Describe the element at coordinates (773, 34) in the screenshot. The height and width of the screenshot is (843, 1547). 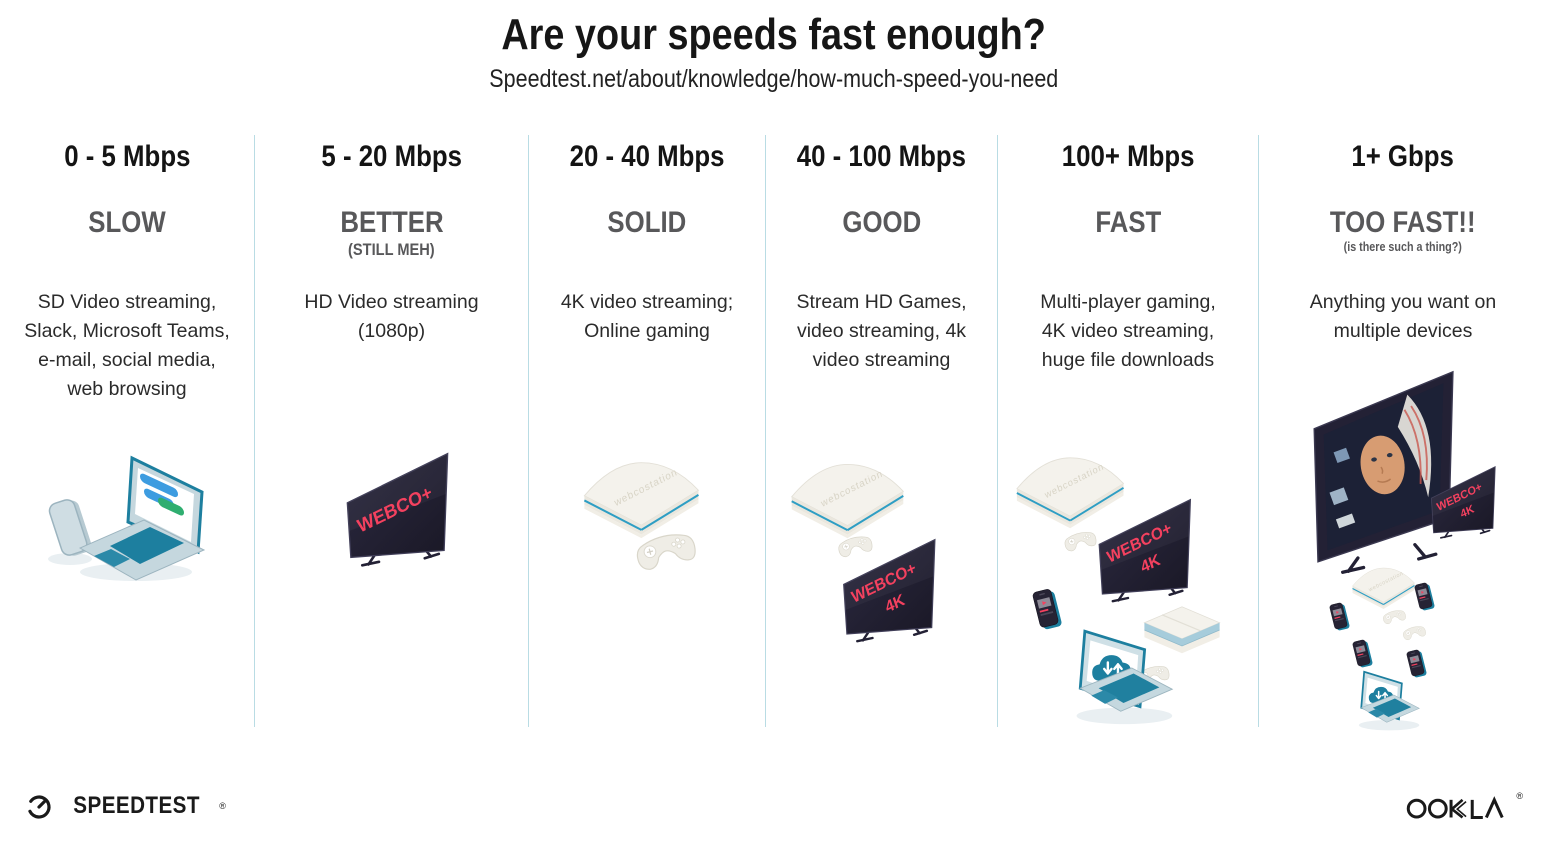
I see `page-title: Are your speeds fast enough?` at that location.